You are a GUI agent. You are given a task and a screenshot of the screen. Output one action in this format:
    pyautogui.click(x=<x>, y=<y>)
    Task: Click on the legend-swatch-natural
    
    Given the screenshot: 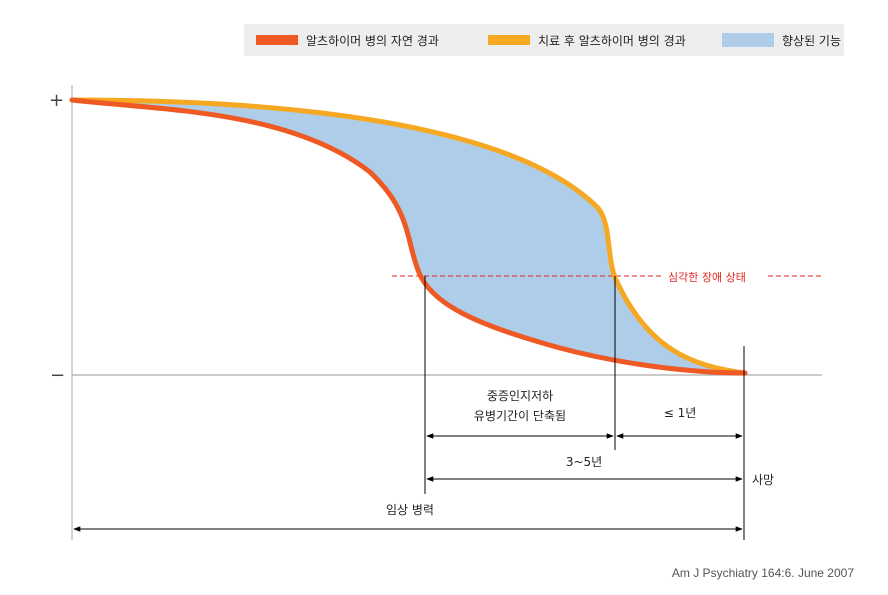 What is the action you would take?
    pyautogui.click(x=277, y=40)
    